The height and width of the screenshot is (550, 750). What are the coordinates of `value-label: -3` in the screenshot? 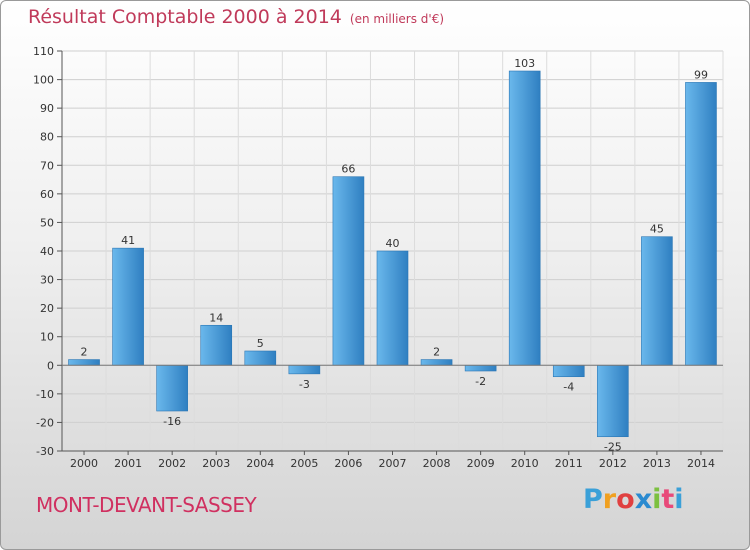 It's located at (304, 384).